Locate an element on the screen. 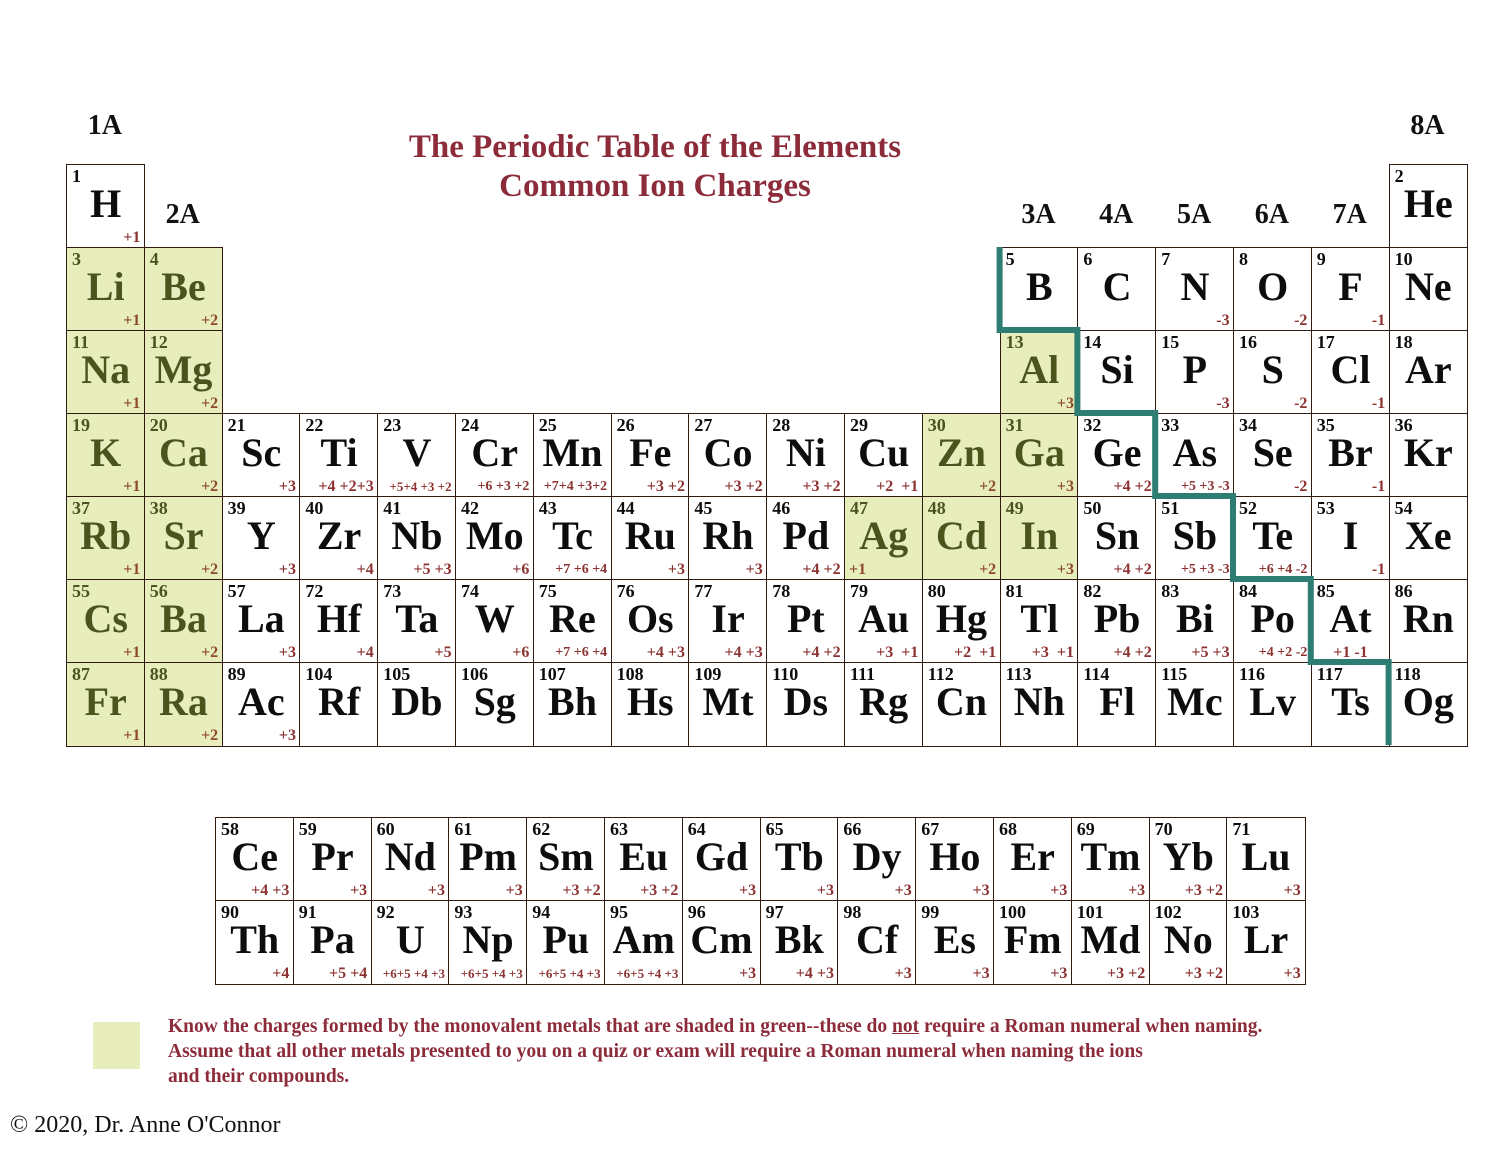  element-cell-bi: 83 Bi +5 +3 is located at coordinates (1195, 621).